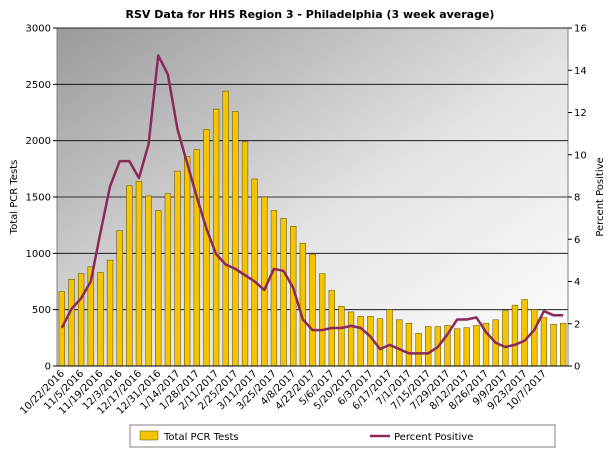 The image size is (616, 466). Describe the element at coordinates (580, 155) in the screenshot. I see `y2-tick-label: 10` at that location.